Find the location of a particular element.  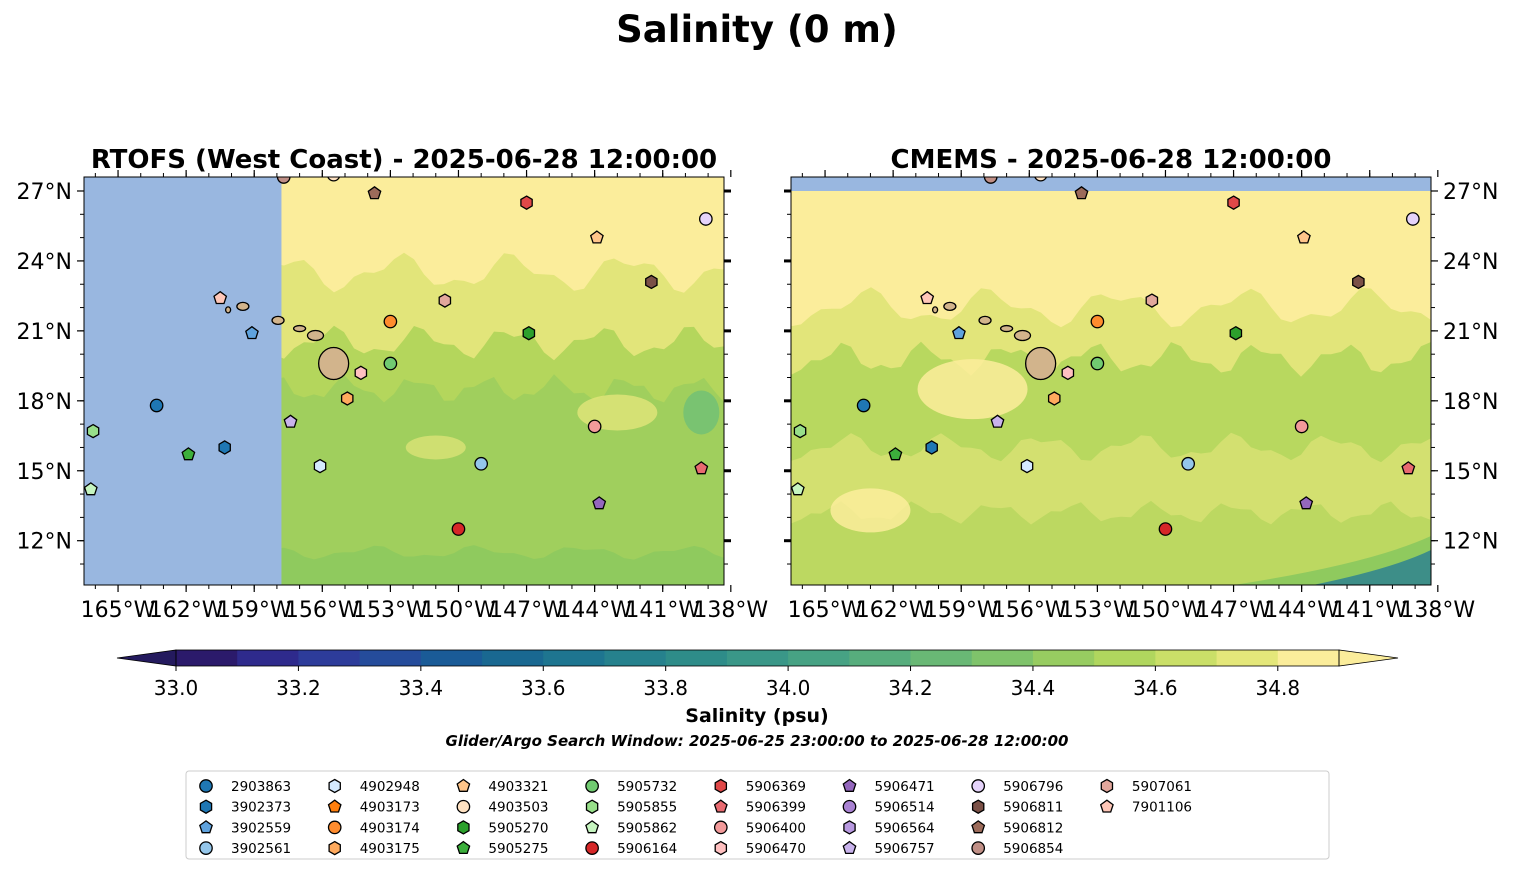

colorbar-tick-label: 33.6 is located at coordinates (543, 688).